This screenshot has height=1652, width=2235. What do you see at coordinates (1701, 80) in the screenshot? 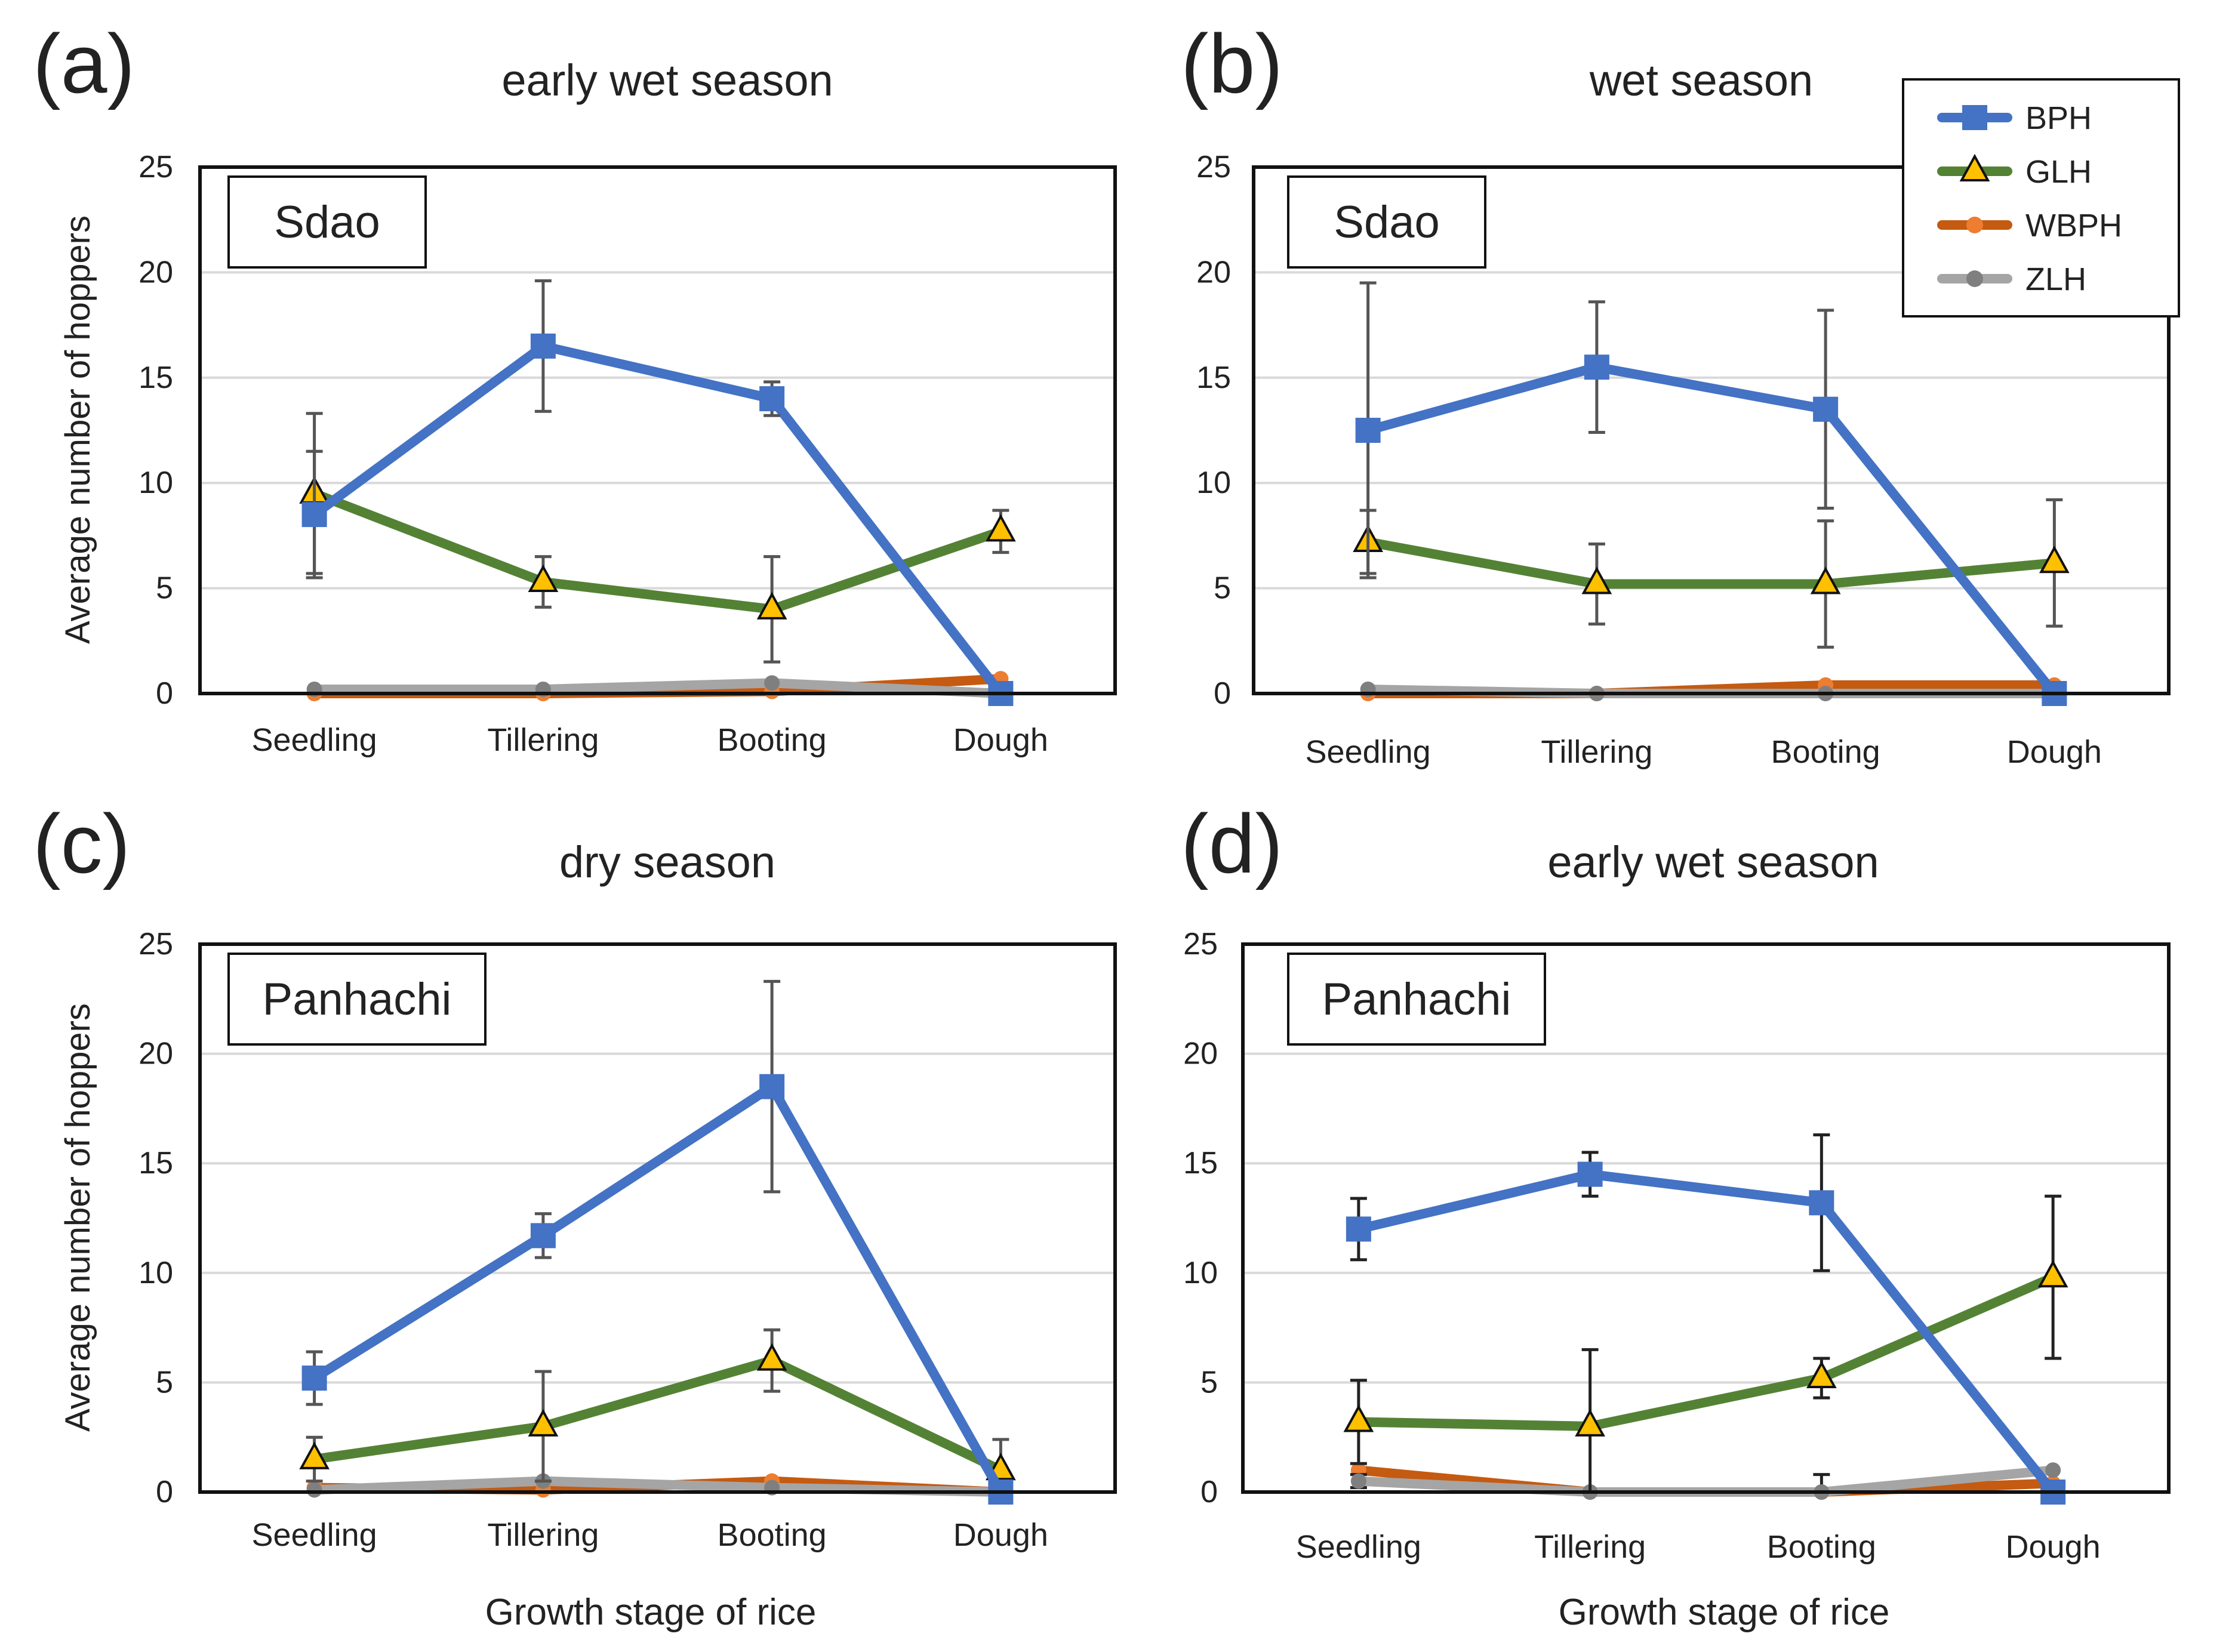
I see `panel-title: wet season` at bounding box center [1701, 80].